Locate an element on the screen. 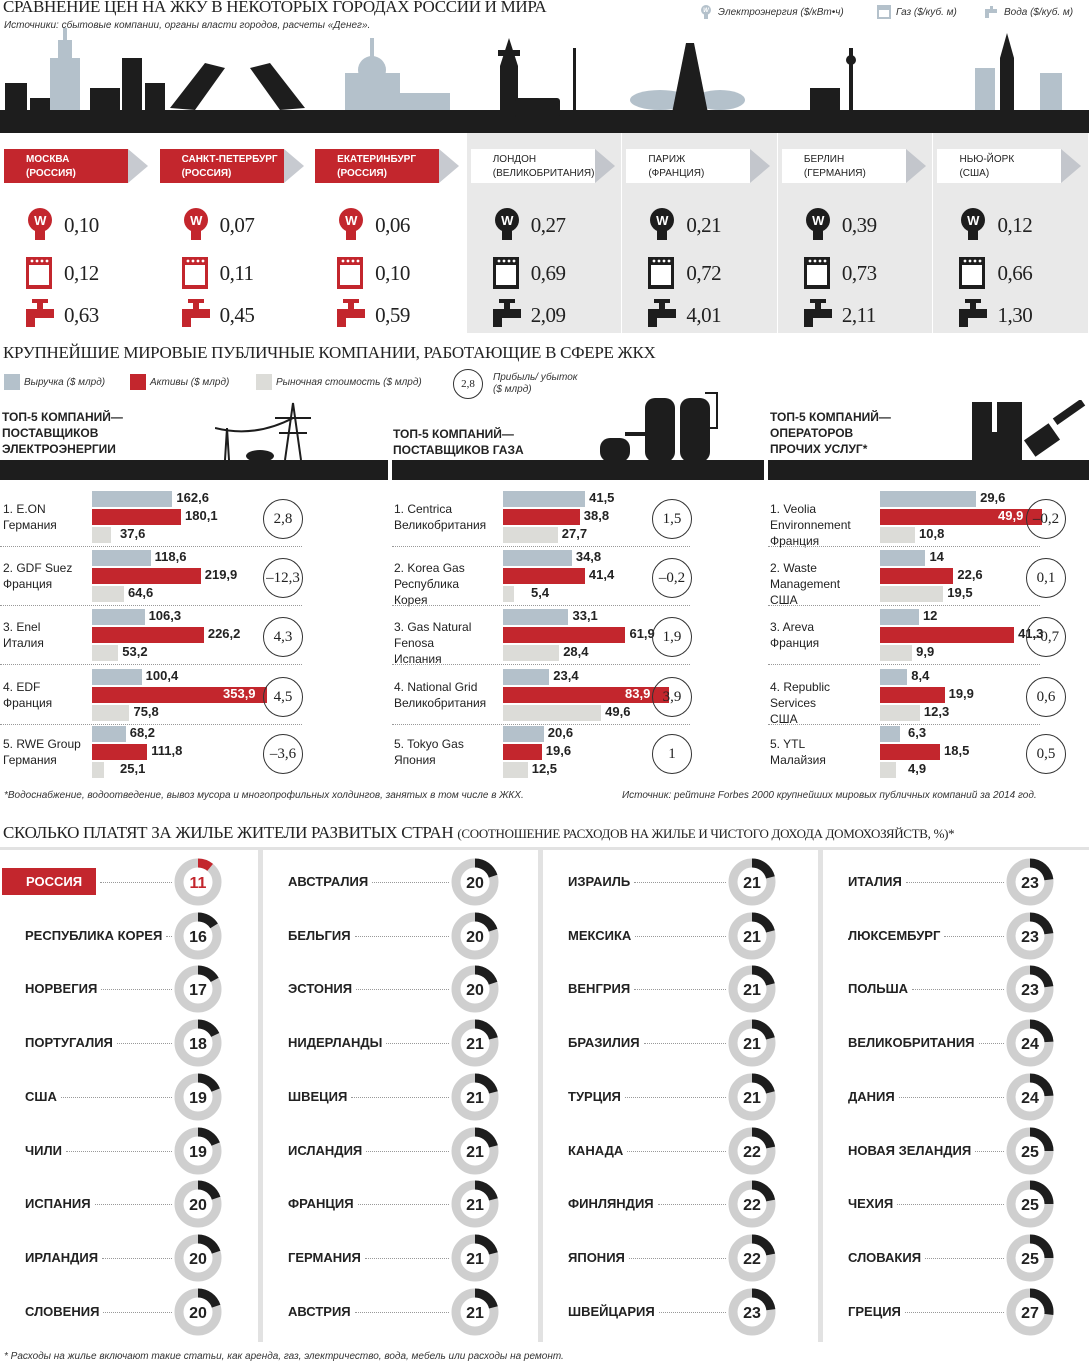  country-label: Чили is located at coordinates (43, 1150).